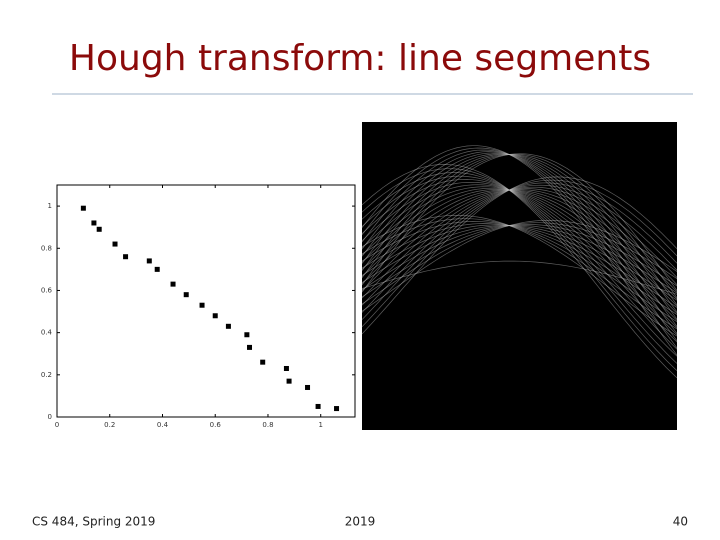 This screenshot has height=540, width=720. What do you see at coordinates (320, 425) in the screenshot?
I see `x-tick-label: 1` at bounding box center [320, 425].